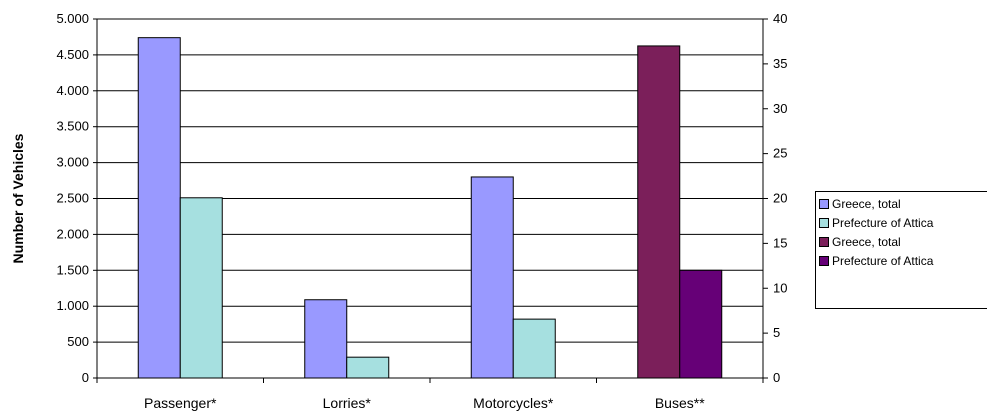 Image resolution: width=987 pixels, height=414 pixels. What do you see at coordinates (780, 153) in the screenshot?
I see `right-axis-tick-label: 25` at bounding box center [780, 153].